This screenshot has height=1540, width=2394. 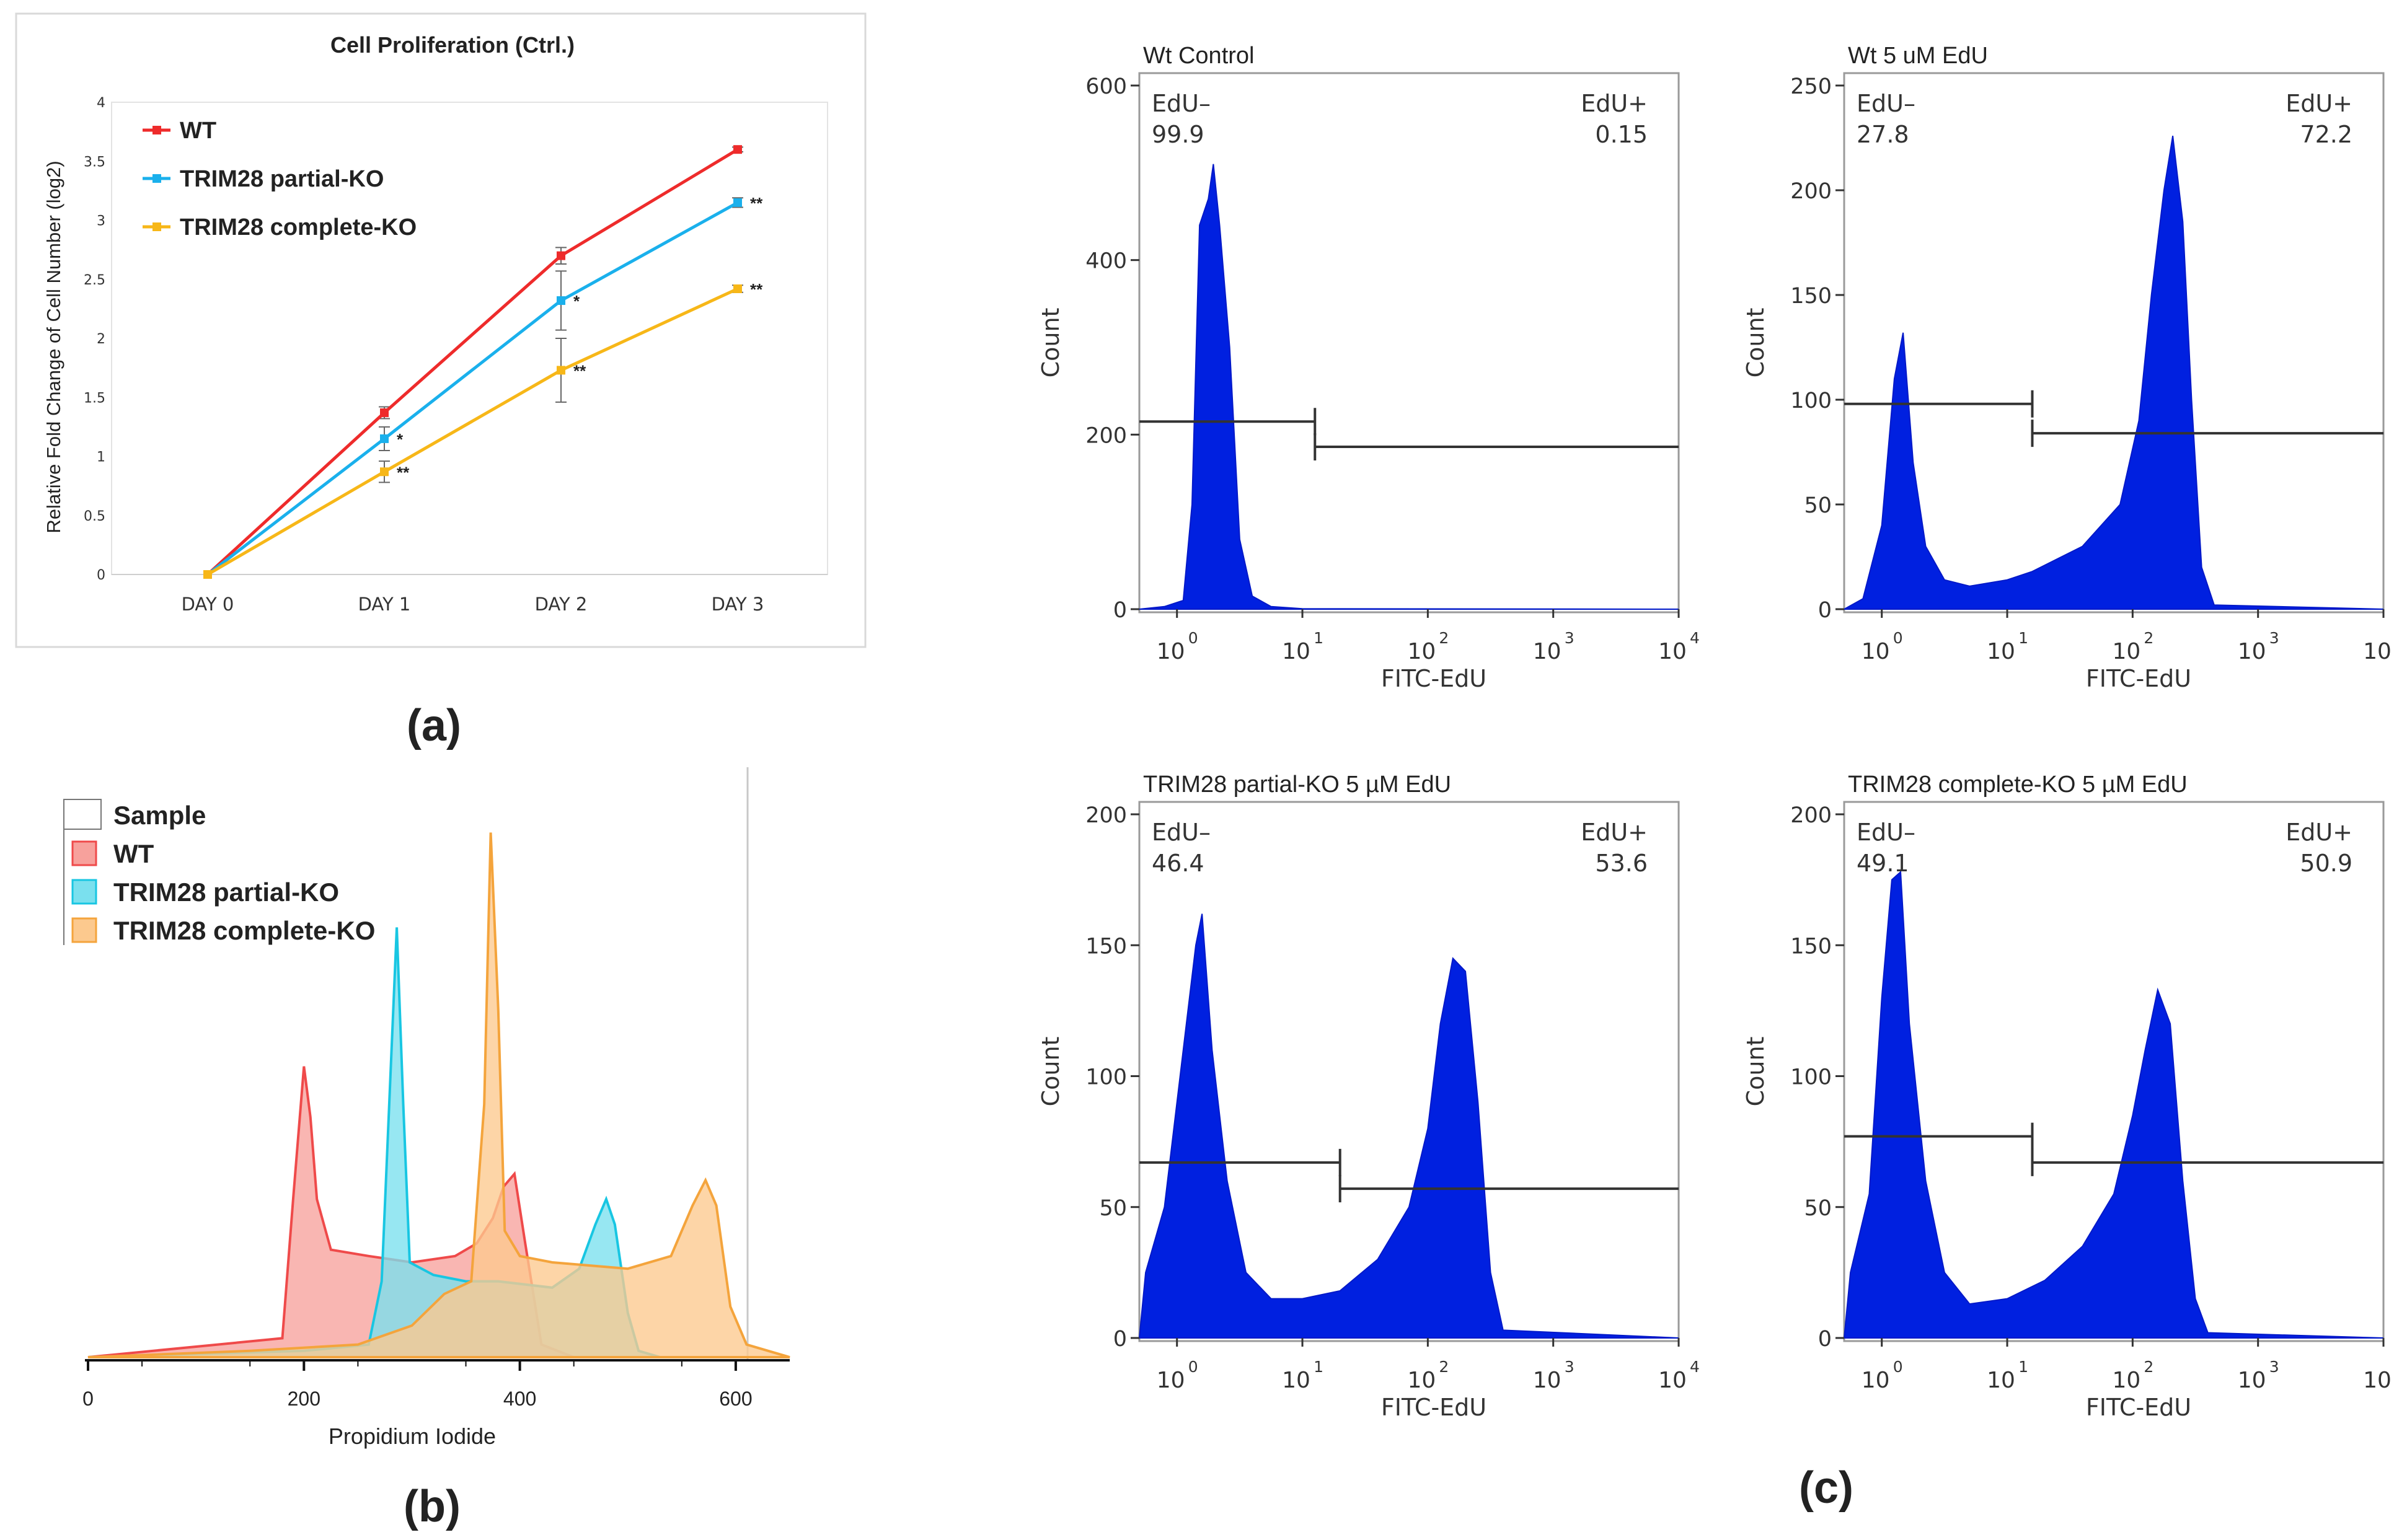 I want to click on gate-right-label: EdU+, so click(x=2319, y=832).